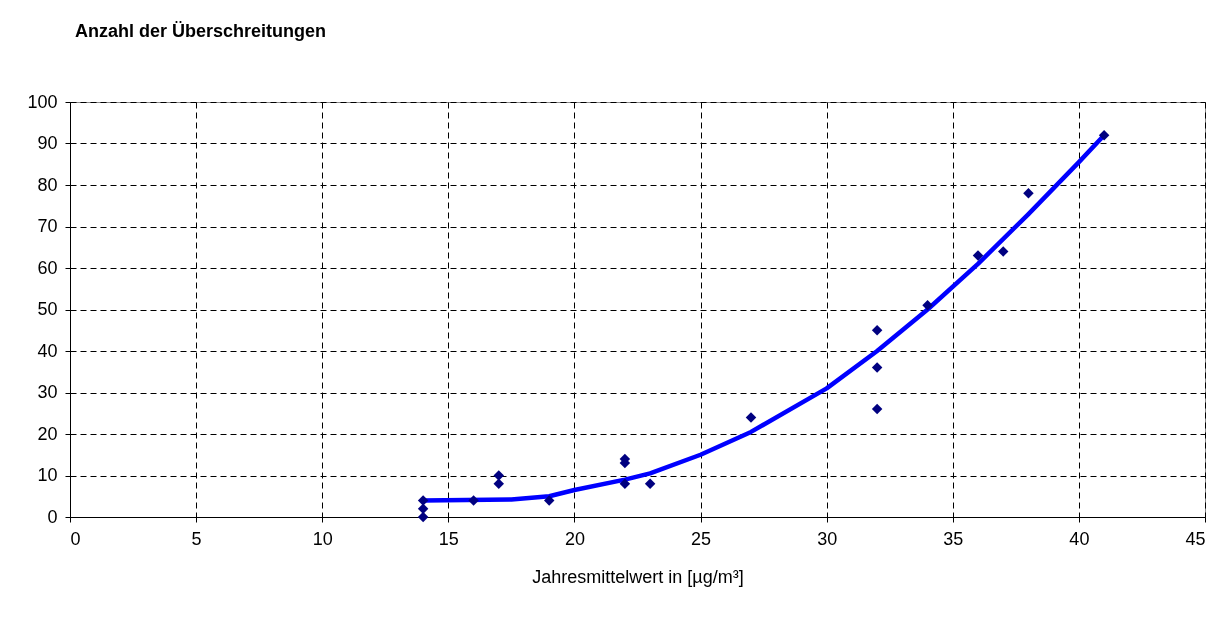 The image size is (1230, 621). I want to click on x-tick-label: 25, so click(701, 538).